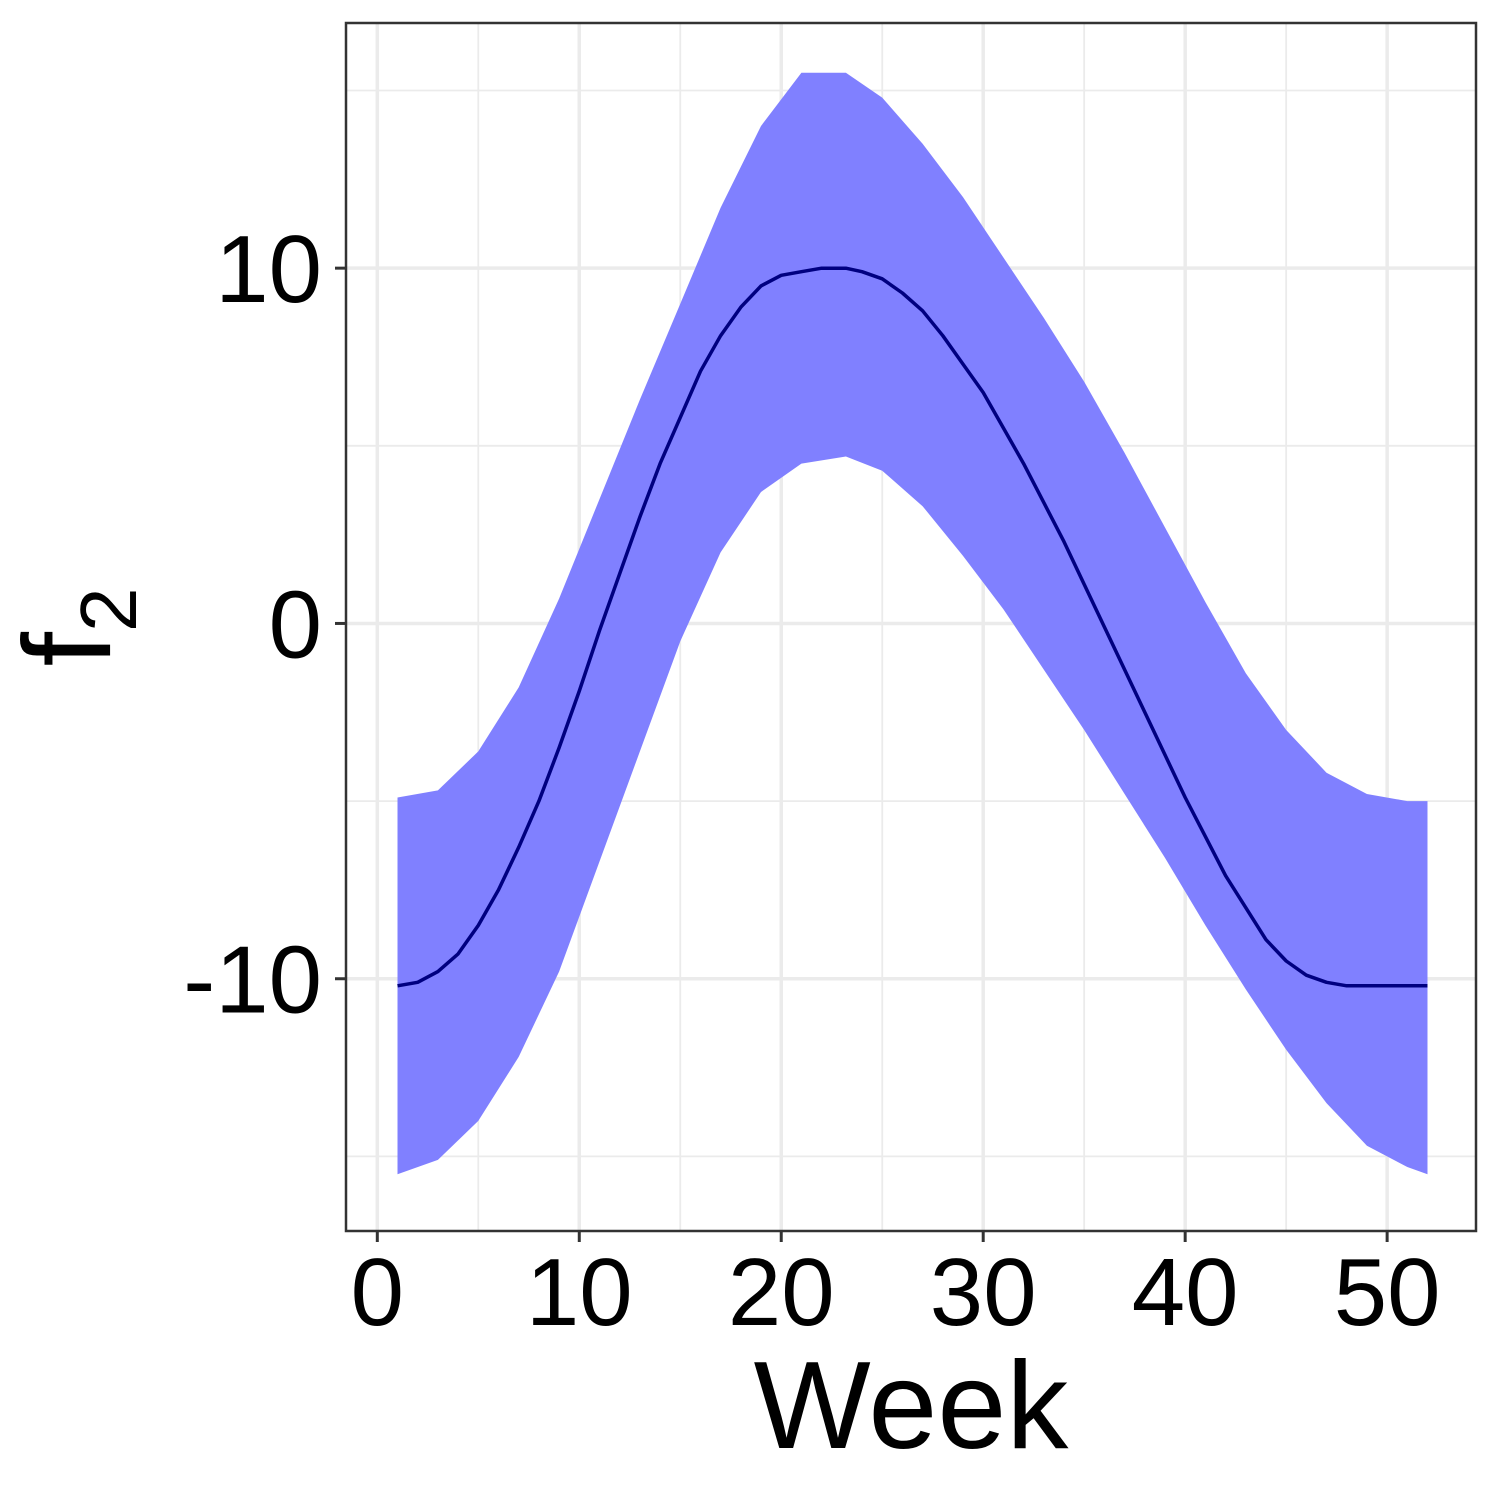  Describe the element at coordinates (108, 610) in the screenshot. I see `y-axis-title-subscript: 2` at that location.